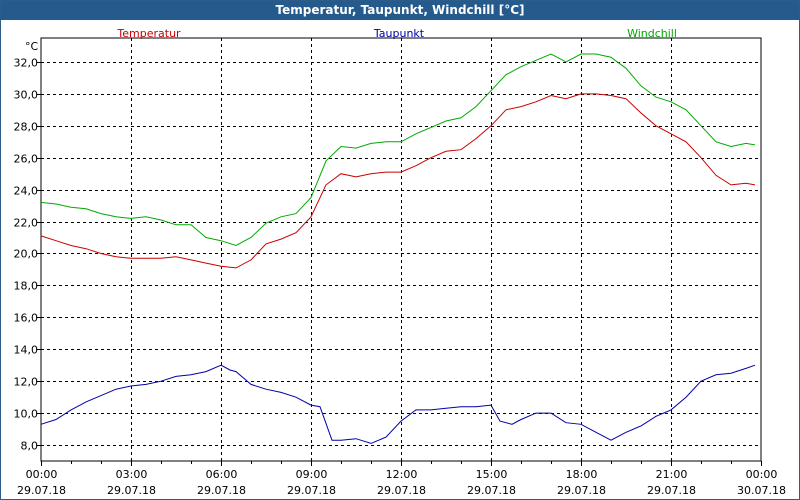  What do you see at coordinates (26, 286) in the screenshot?
I see `y-tick-label: 18,0` at bounding box center [26, 286].